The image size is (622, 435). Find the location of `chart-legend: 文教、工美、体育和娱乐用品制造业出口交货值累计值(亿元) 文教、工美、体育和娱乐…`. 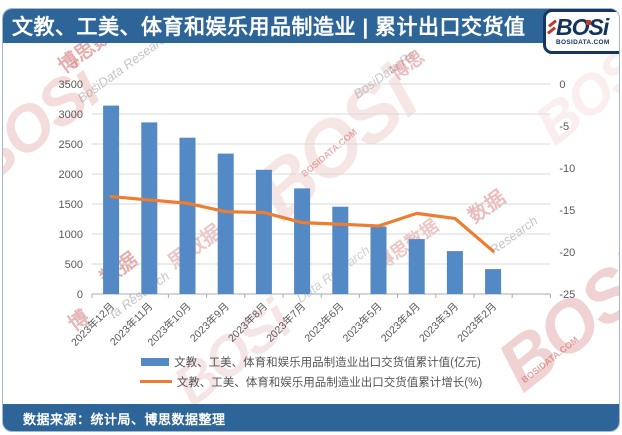

chart-legend: 文教、工美、体育和娱乐用品制造业出口交货值累计值(亿元) 文教、工美、体育和娱乐… is located at coordinates (311, 371).